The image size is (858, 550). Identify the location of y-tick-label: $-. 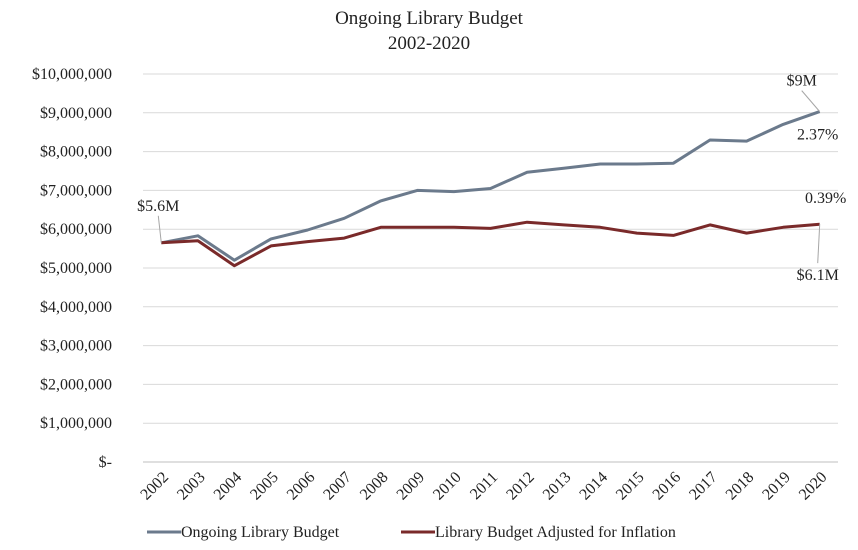
(105, 462).